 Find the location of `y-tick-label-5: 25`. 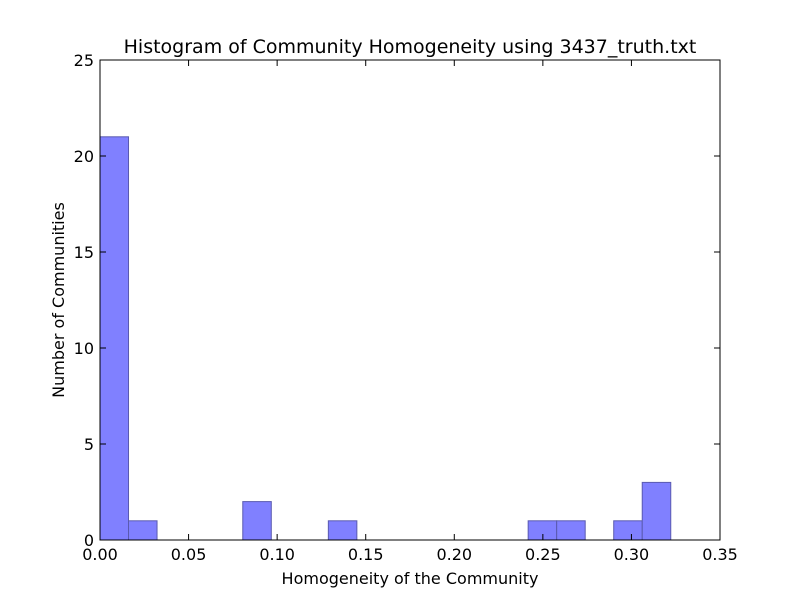

y-tick-label-5: 25 is located at coordinates (84, 60).